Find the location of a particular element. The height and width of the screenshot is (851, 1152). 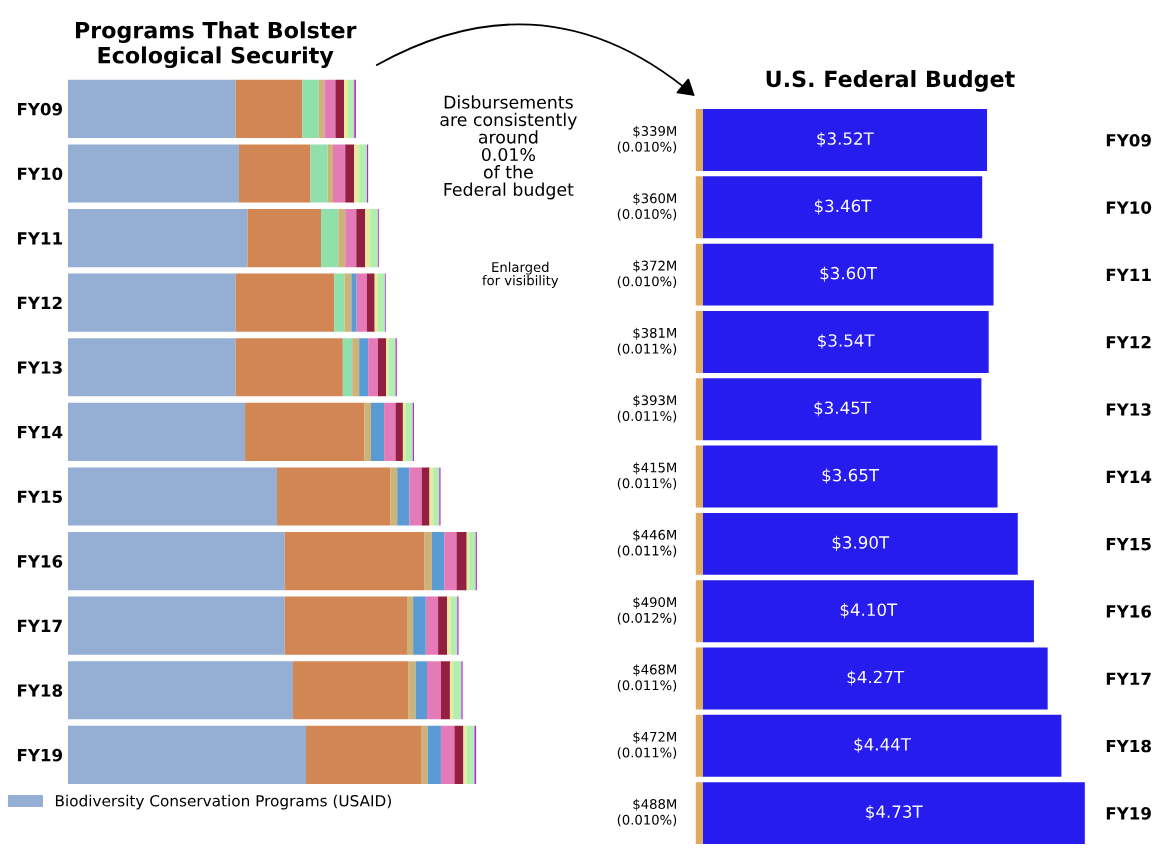

data-label: $3.45T is located at coordinates (843, 409).